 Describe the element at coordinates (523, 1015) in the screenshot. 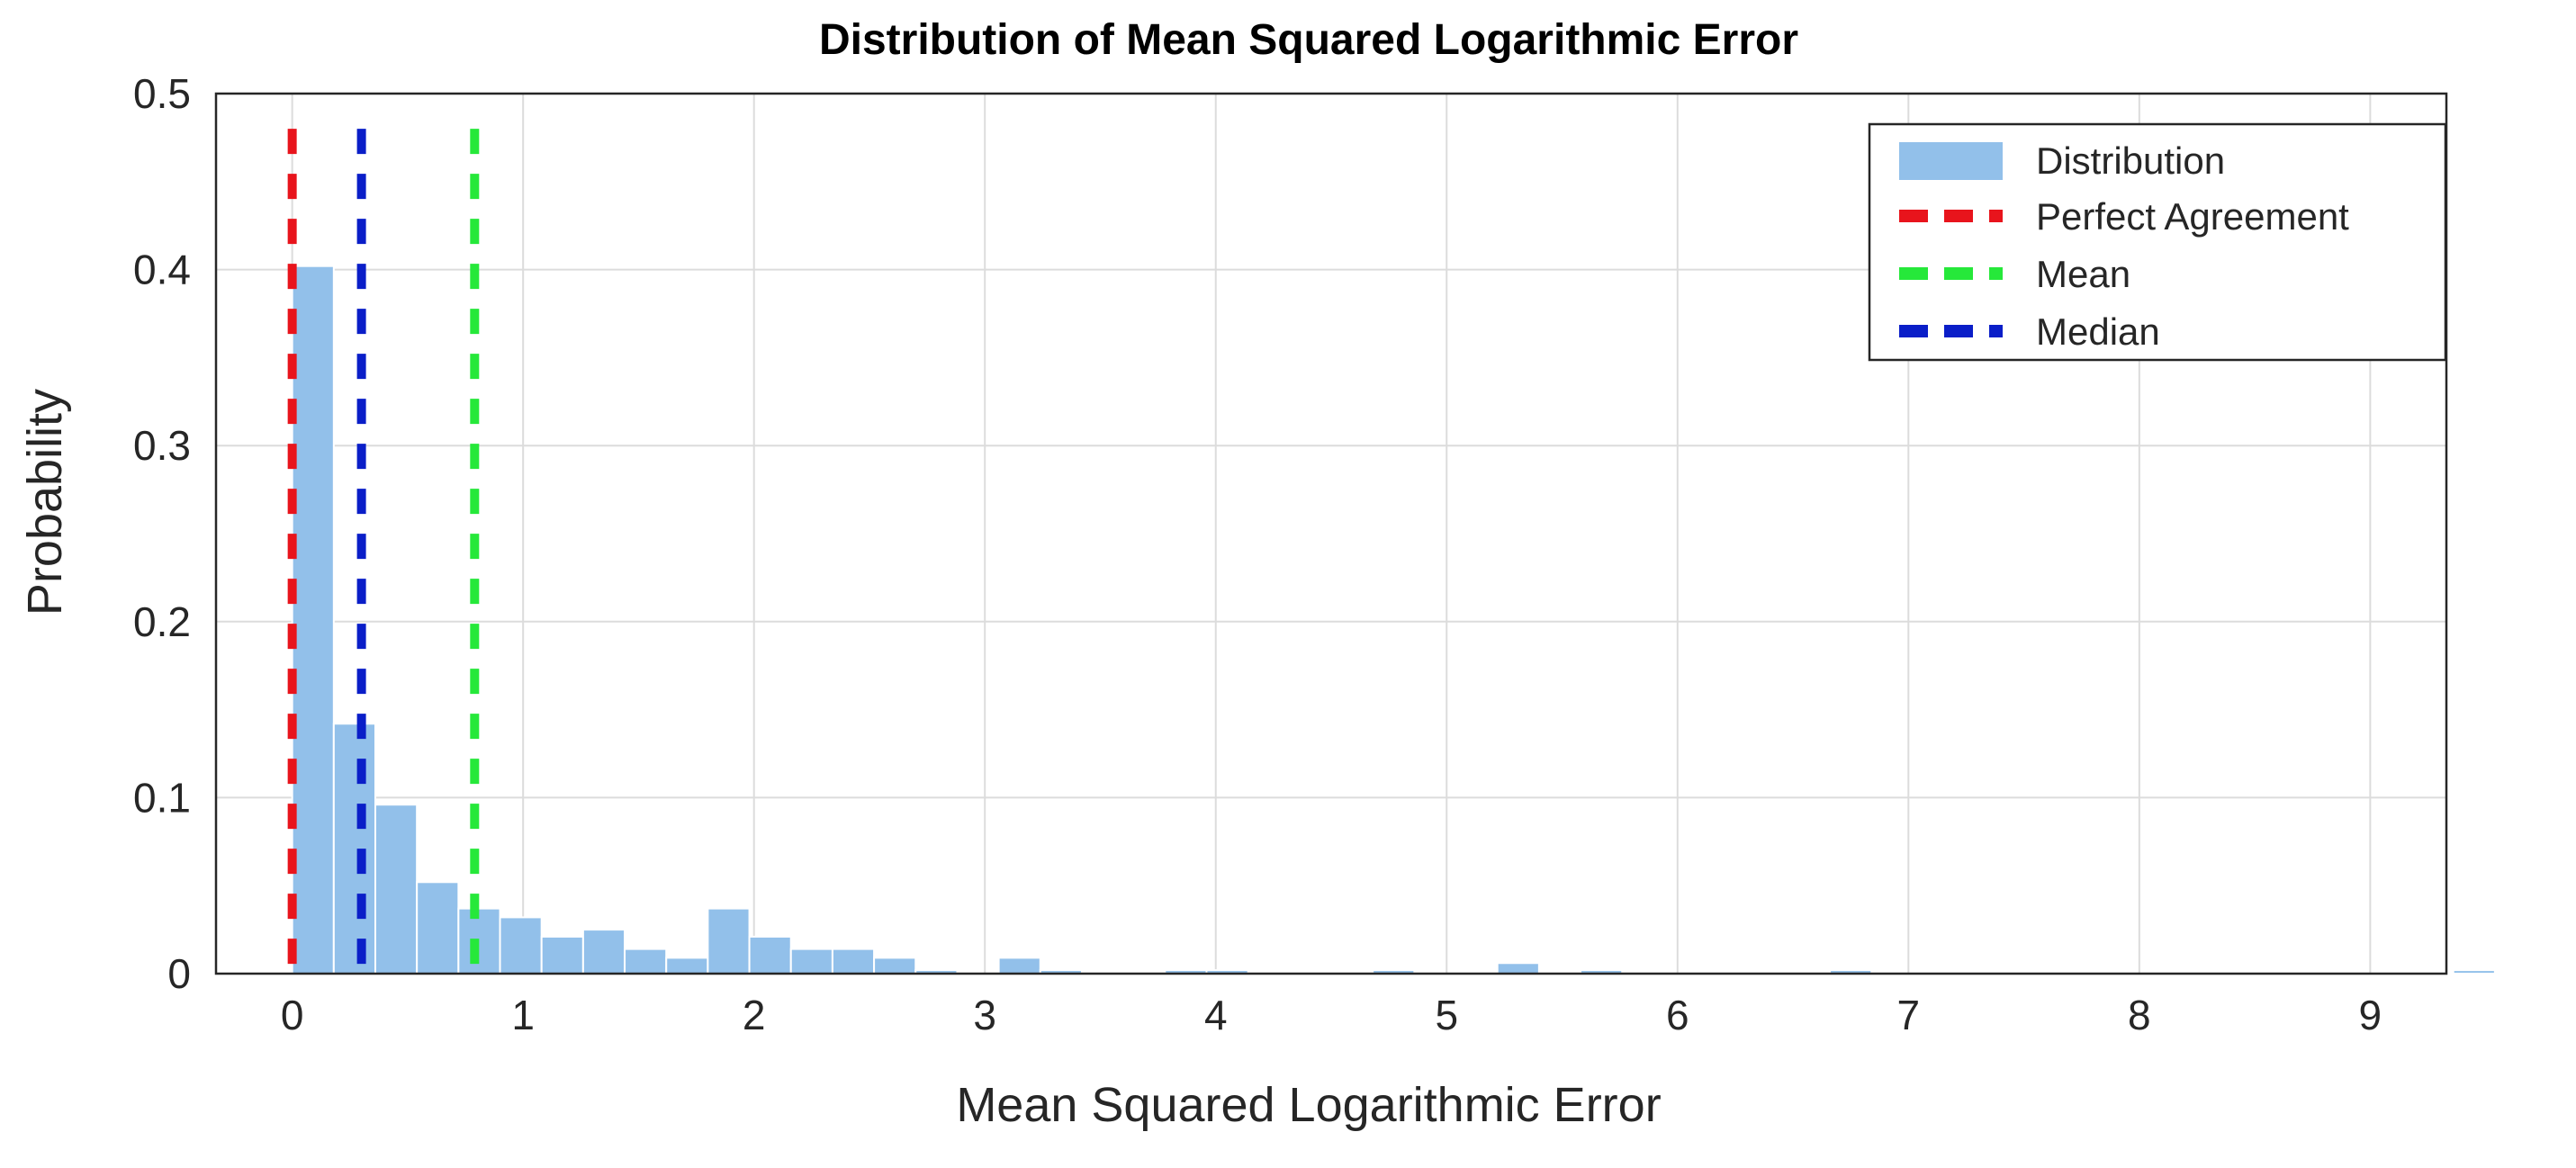

I see `x-tick-label: 1` at that location.